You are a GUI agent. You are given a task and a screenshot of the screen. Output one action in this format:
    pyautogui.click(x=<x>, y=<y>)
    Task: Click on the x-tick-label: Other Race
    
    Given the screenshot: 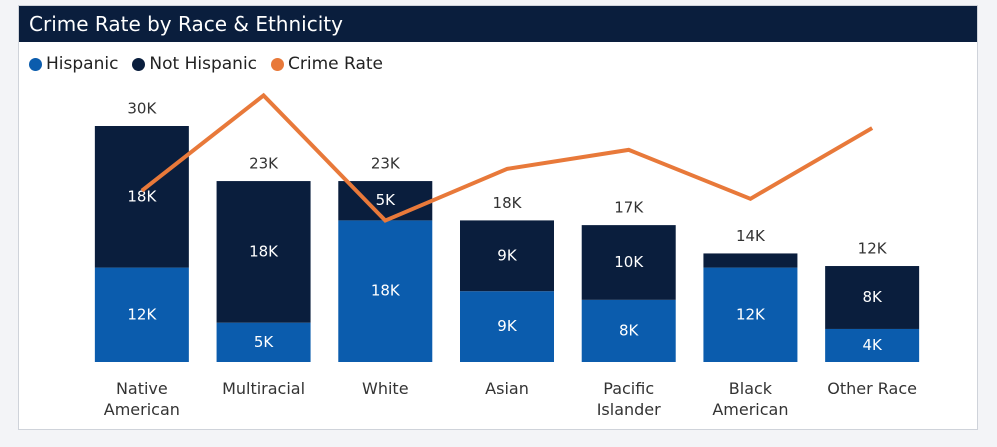 What is the action you would take?
    pyautogui.click(x=872, y=388)
    